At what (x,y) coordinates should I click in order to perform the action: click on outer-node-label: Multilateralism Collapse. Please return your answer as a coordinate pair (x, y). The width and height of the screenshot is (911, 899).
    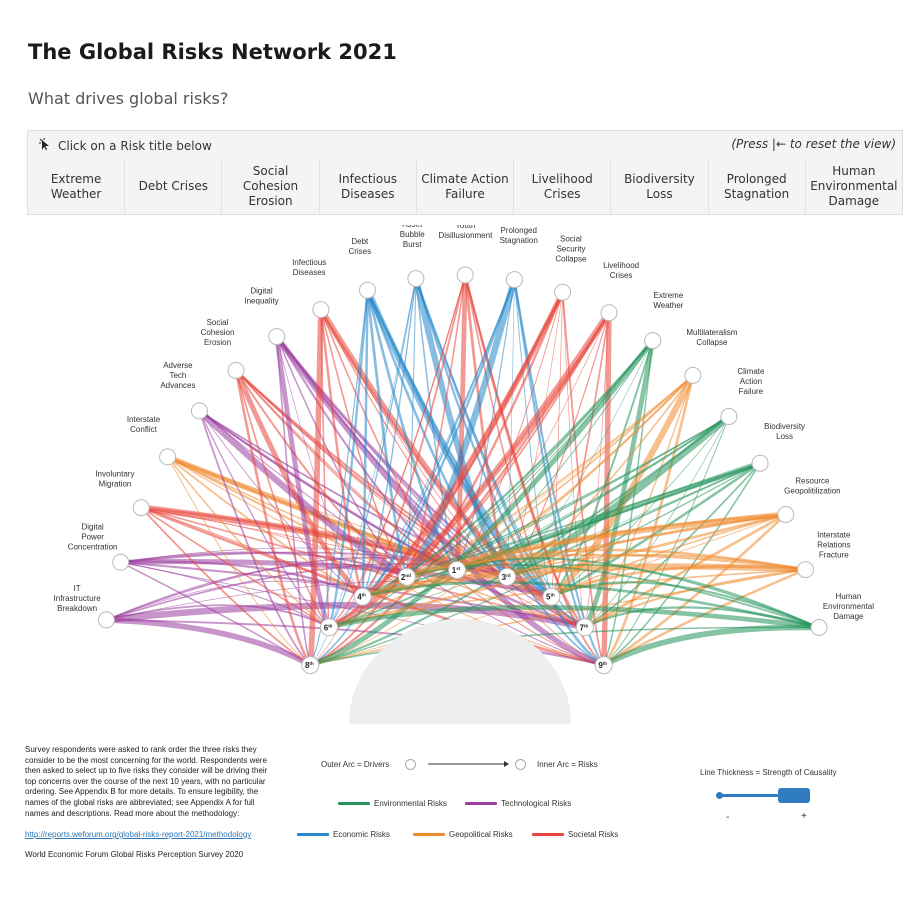
    Looking at the image, I should click on (711, 337).